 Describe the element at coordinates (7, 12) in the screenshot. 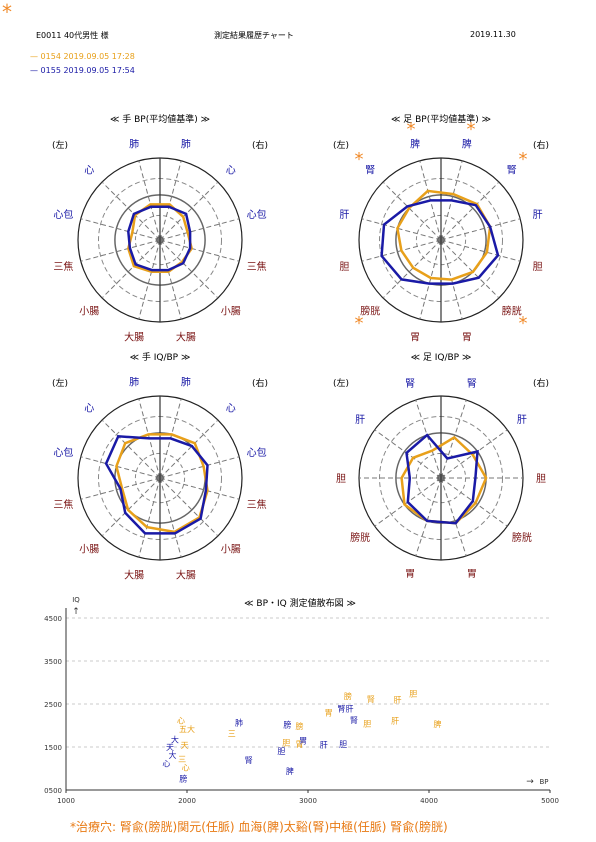

I see `corner-star-mark: *` at that location.